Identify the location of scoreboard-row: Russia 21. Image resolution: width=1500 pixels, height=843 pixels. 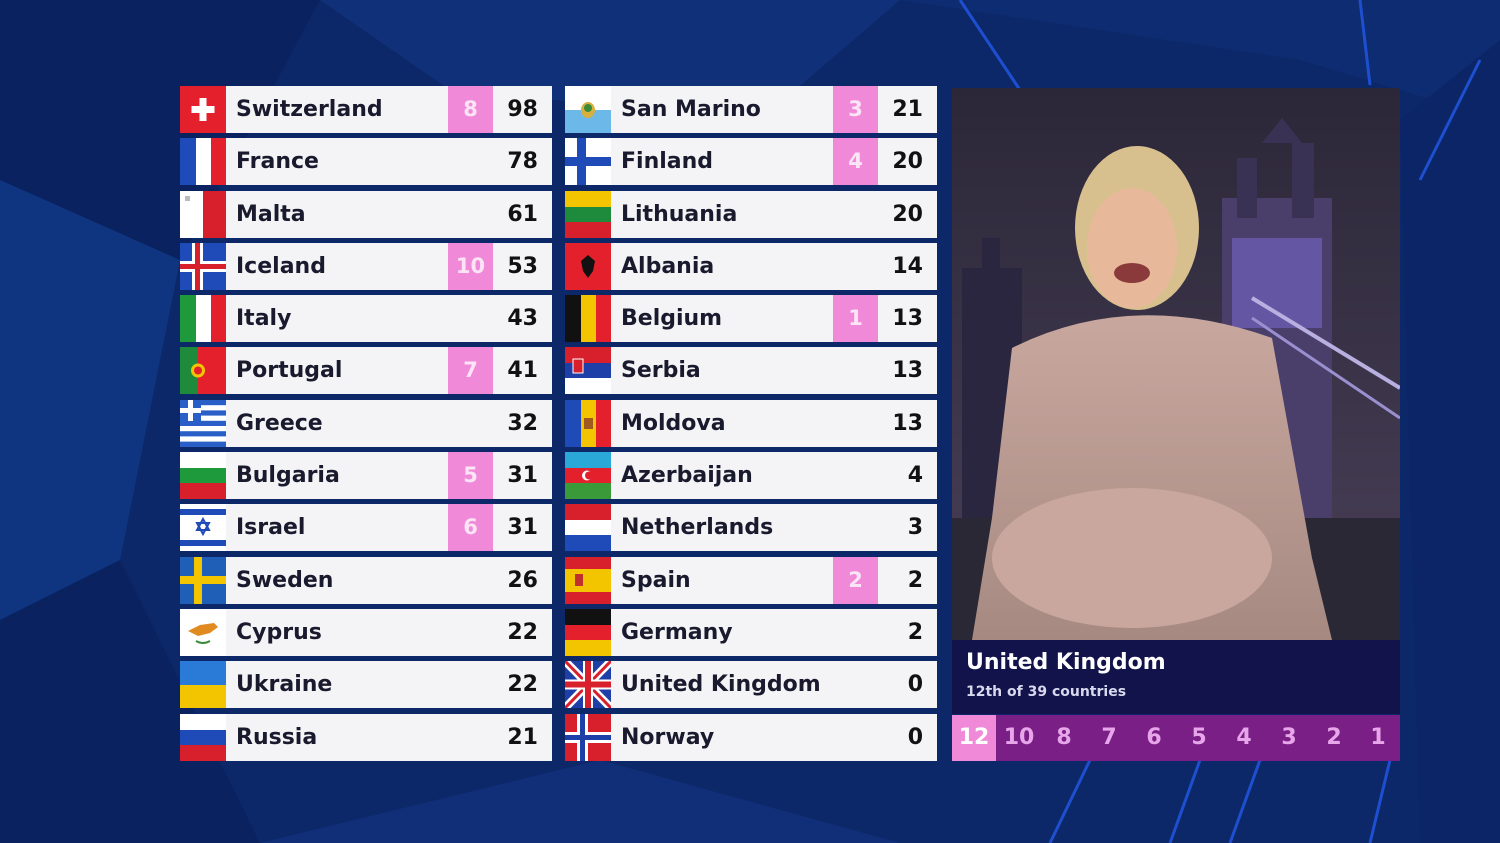
(366, 737).